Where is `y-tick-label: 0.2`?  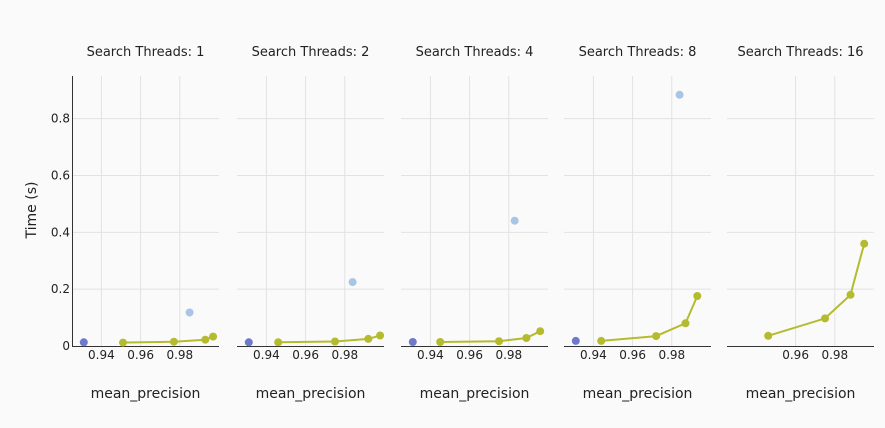 y-tick-label: 0.2 is located at coordinates (60, 289).